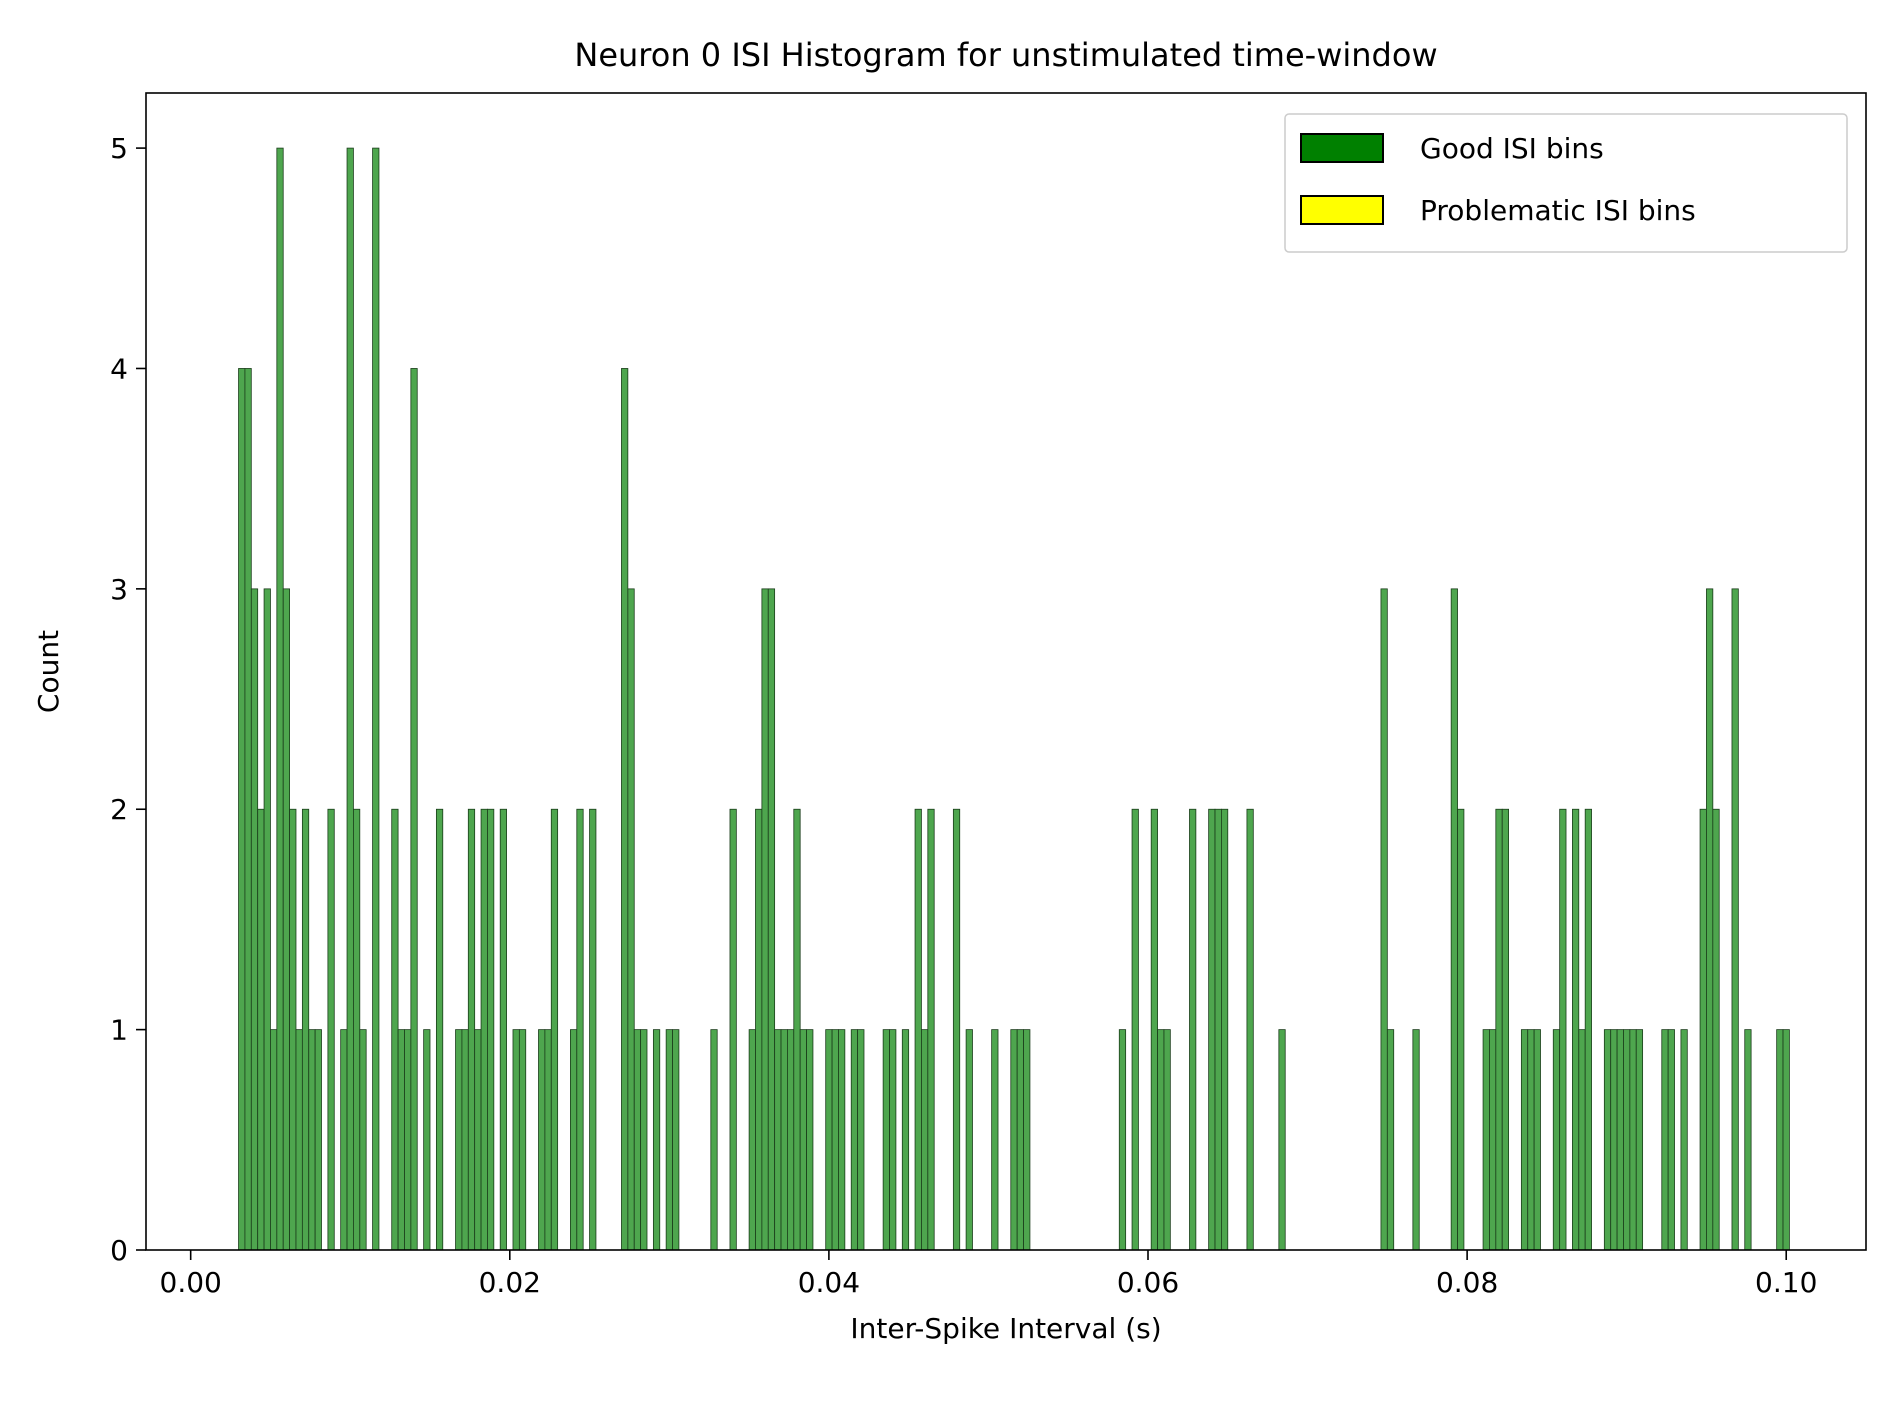  Describe the element at coordinates (1148, 1282) in the screenshot. I see `x-tick-label: 0.06` at that location.